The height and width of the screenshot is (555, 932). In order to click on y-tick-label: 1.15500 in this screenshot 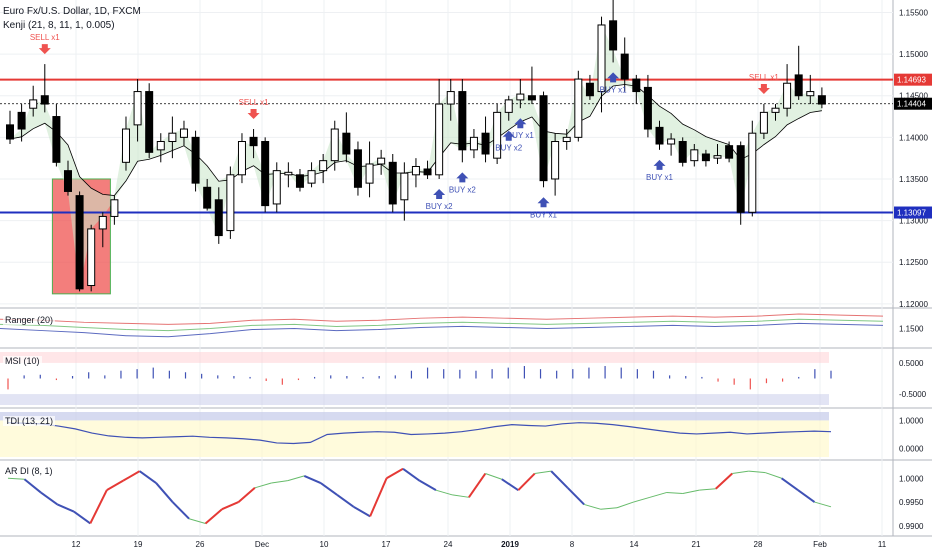, I will do `click(913, 12)`.